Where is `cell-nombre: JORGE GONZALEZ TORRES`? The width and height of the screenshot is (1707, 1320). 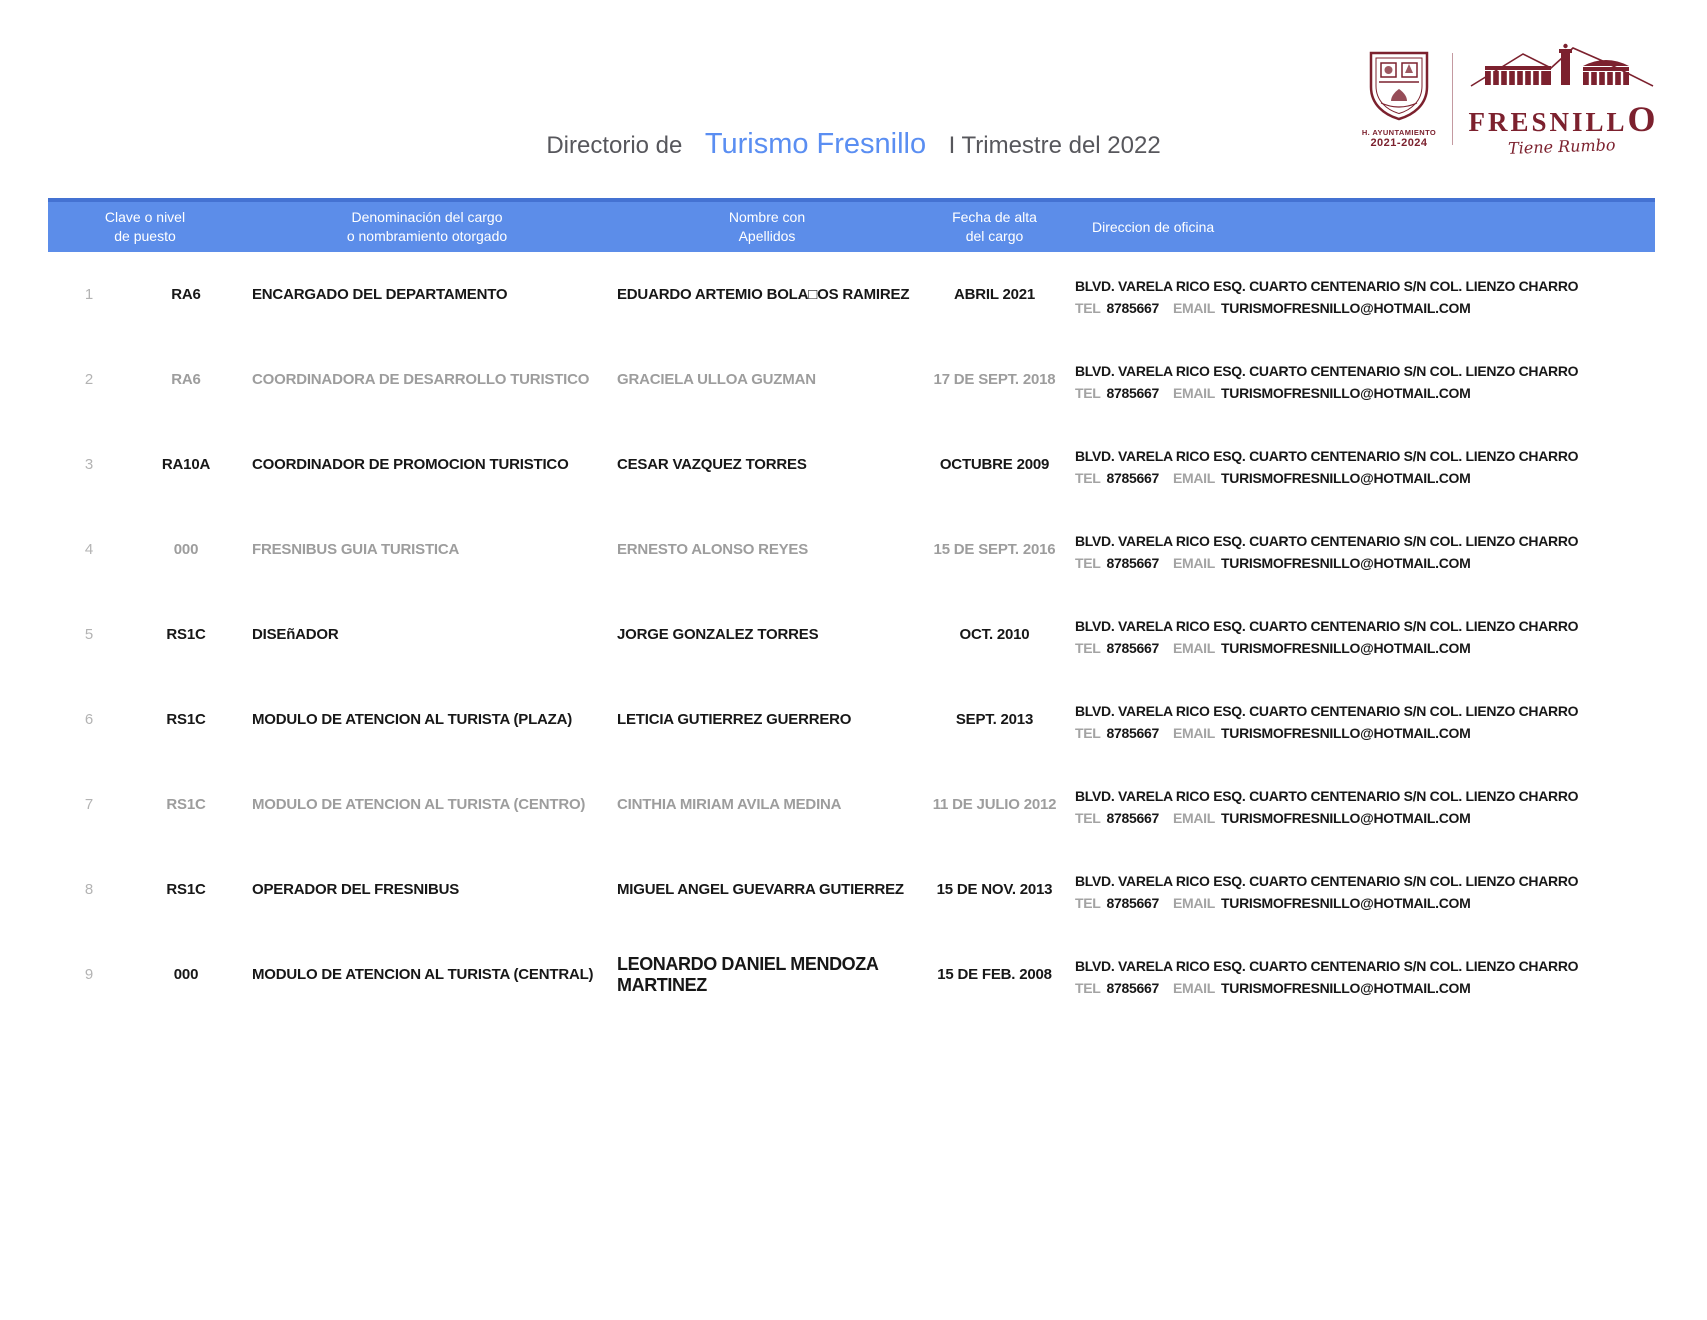 cell-nombre: JORGE GONZALEZ TORRES is located at coordinates (718, 634).